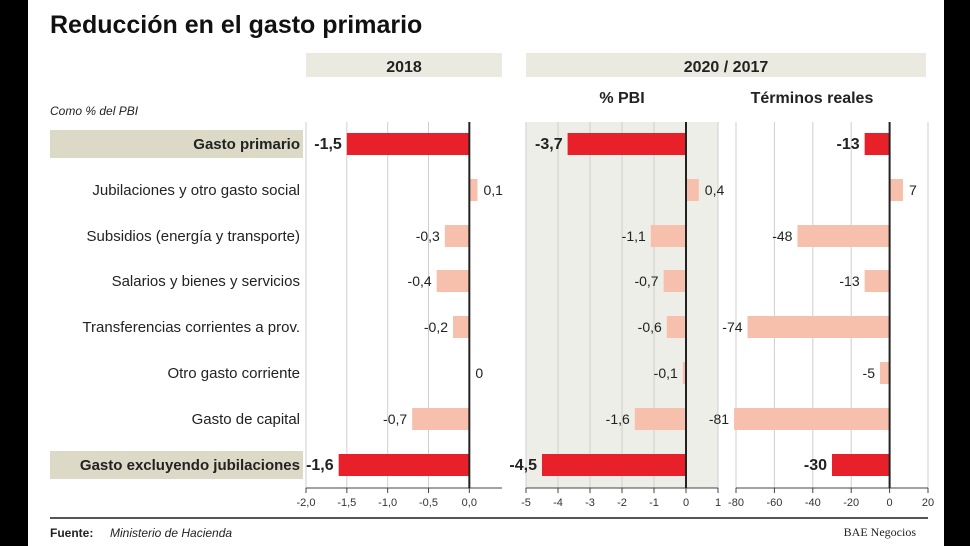 This screenshot has width=970, height=546. I want to click on header-2018-bg, so click(404, 65).